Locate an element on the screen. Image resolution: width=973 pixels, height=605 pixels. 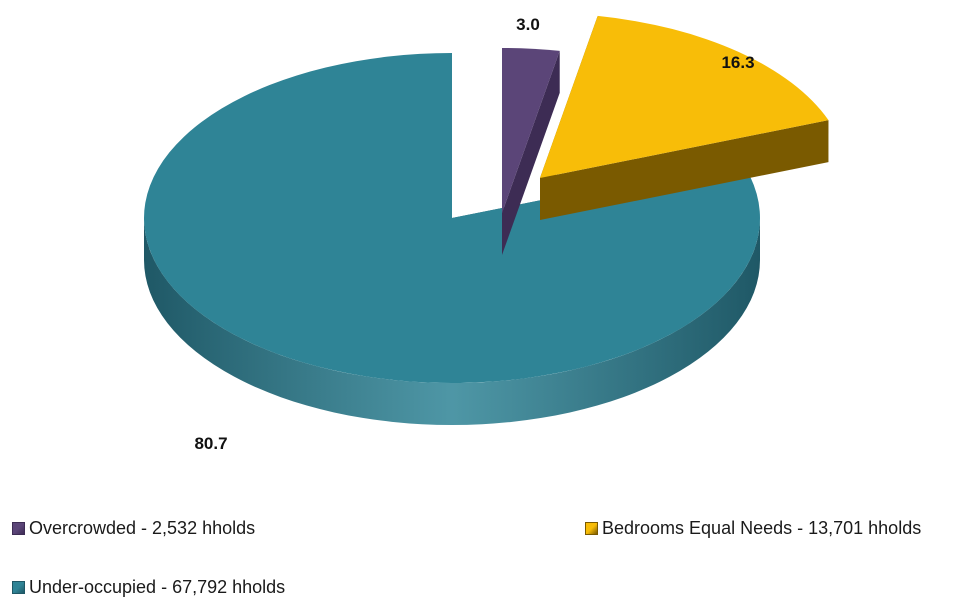
legend-item-overcrowded: Overcrowded - 2,532 hholds is located at coordinates (133, 528).